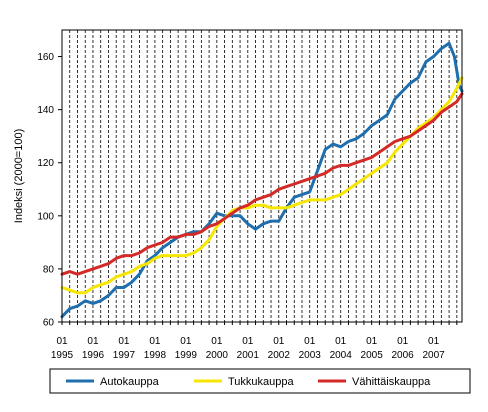 The width and height of the screenshot is (488, 412). I want to click on x-tick-label-year: 2000, so click(217, 355).